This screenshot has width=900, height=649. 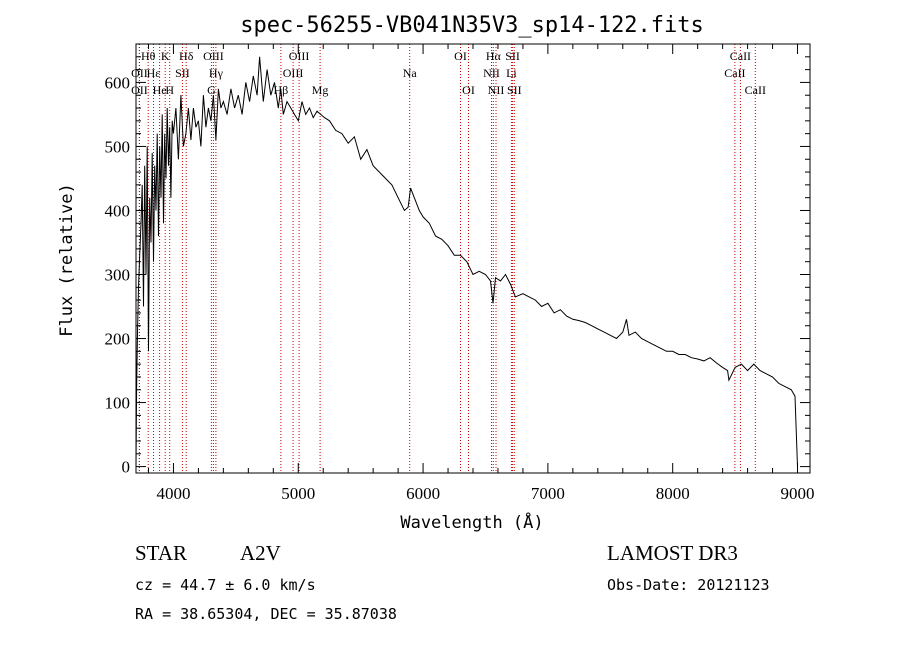 I want to click on coordinates: RA = 38.65304, DEC = 35.87038, so click(x=266, y=614).